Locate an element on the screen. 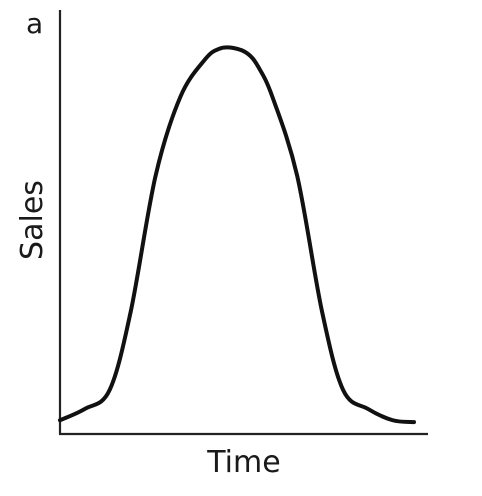 The image size is (482, 496). y-axis-label: Sales is located at coordinates (32, 220).